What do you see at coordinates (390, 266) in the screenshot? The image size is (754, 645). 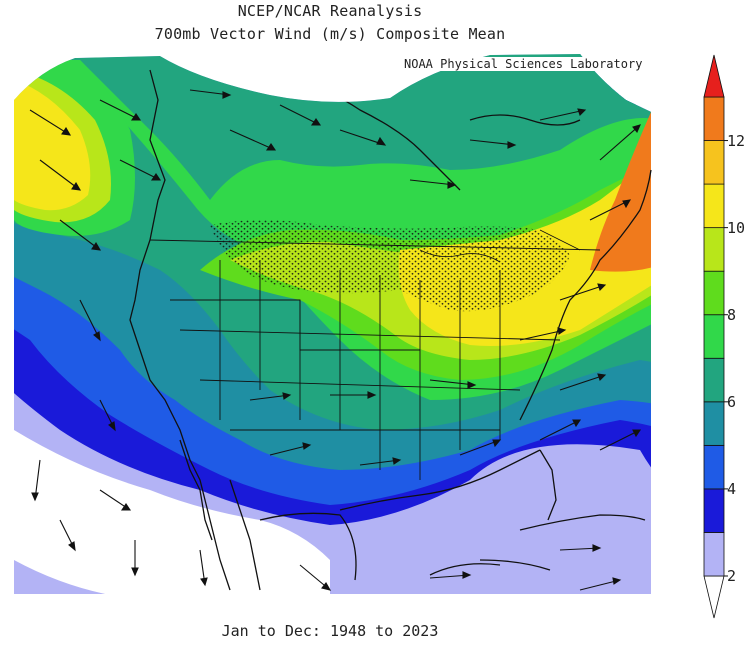 I see `significance-stippling` at bounding box center [390, 266].